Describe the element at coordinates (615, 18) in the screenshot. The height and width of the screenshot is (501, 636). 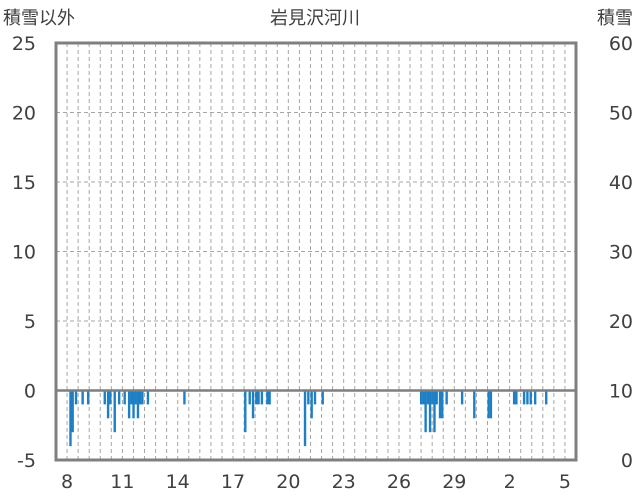
I see `right-axis-label: 積雪` at that location.